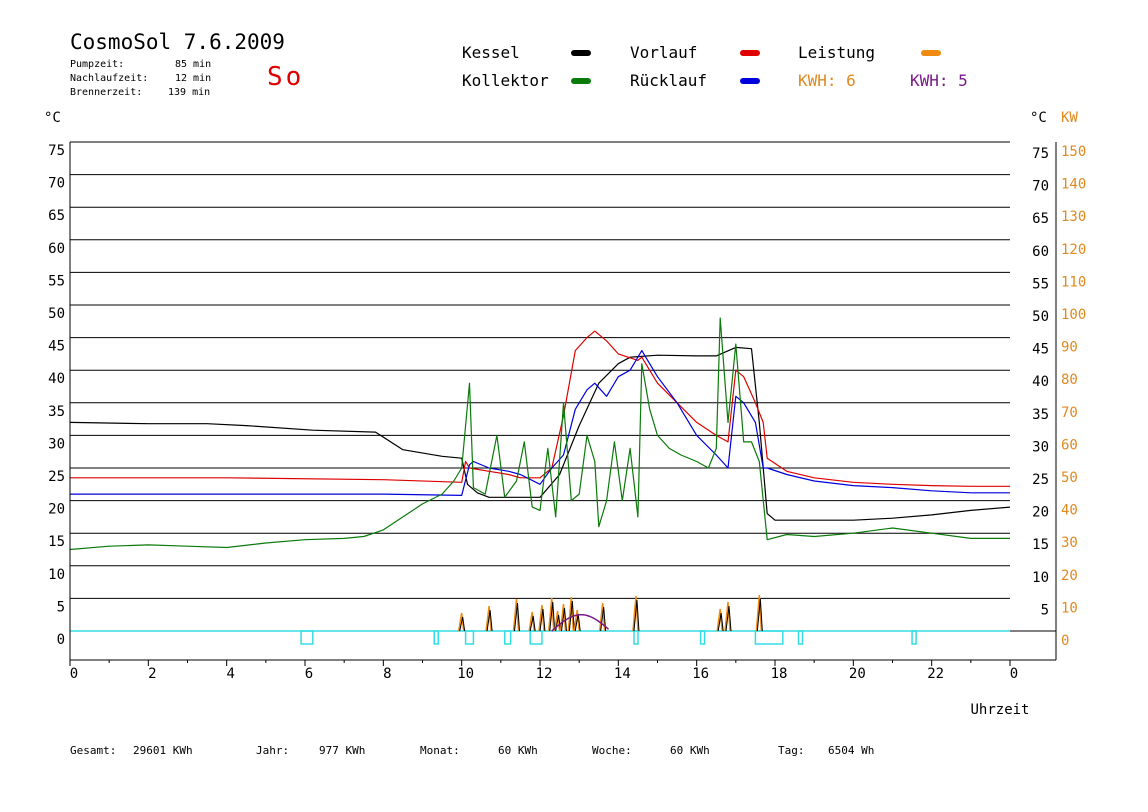 Image resolution: width=1148 pixels, height=812 pixels. What do you see at coordinates (1073, 315) in the screenshot?
I see `y-tick-right-power: 100` at bounding box center [1073, 315].